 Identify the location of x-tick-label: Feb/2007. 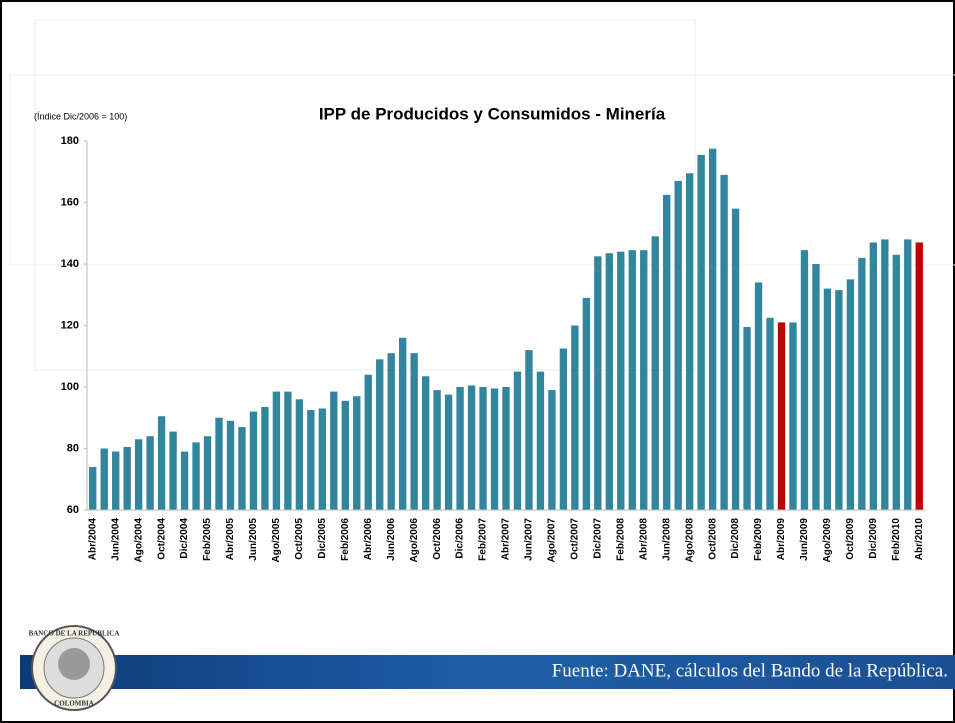
(483, 539).